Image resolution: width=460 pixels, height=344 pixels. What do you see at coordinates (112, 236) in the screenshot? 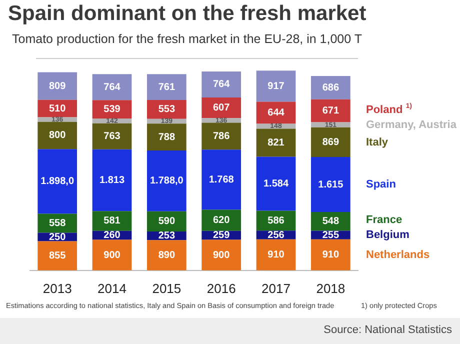
I see `data-label: 260` at bounding box center [112, 236].